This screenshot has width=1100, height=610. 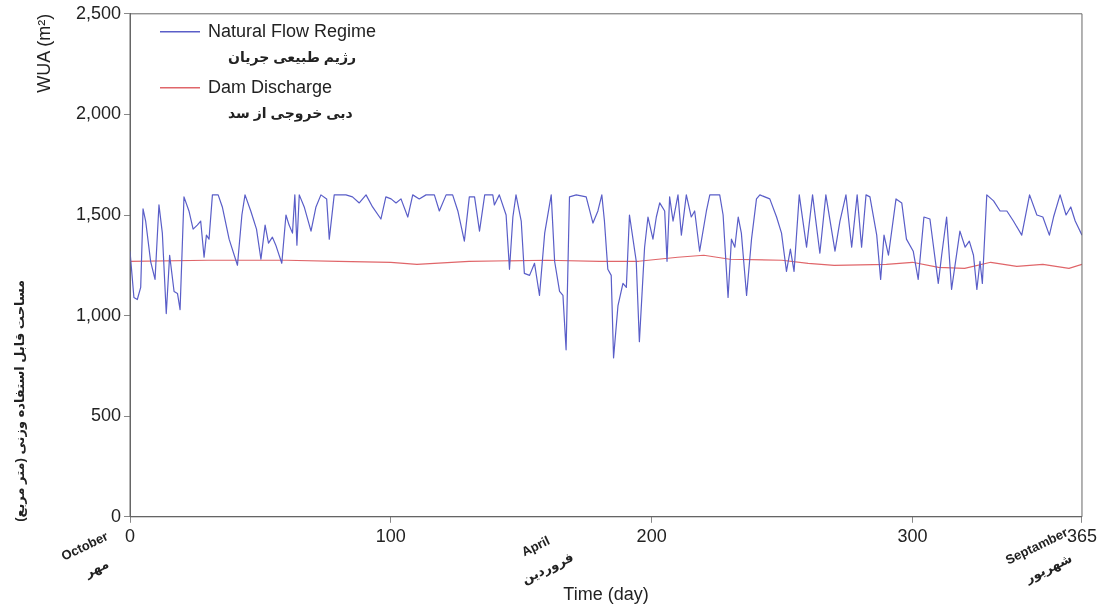 What do you see at coordinates (1082, 535) in the screenshot?
I see `x-tick-label: 365` at bounding box center [1082, 535].